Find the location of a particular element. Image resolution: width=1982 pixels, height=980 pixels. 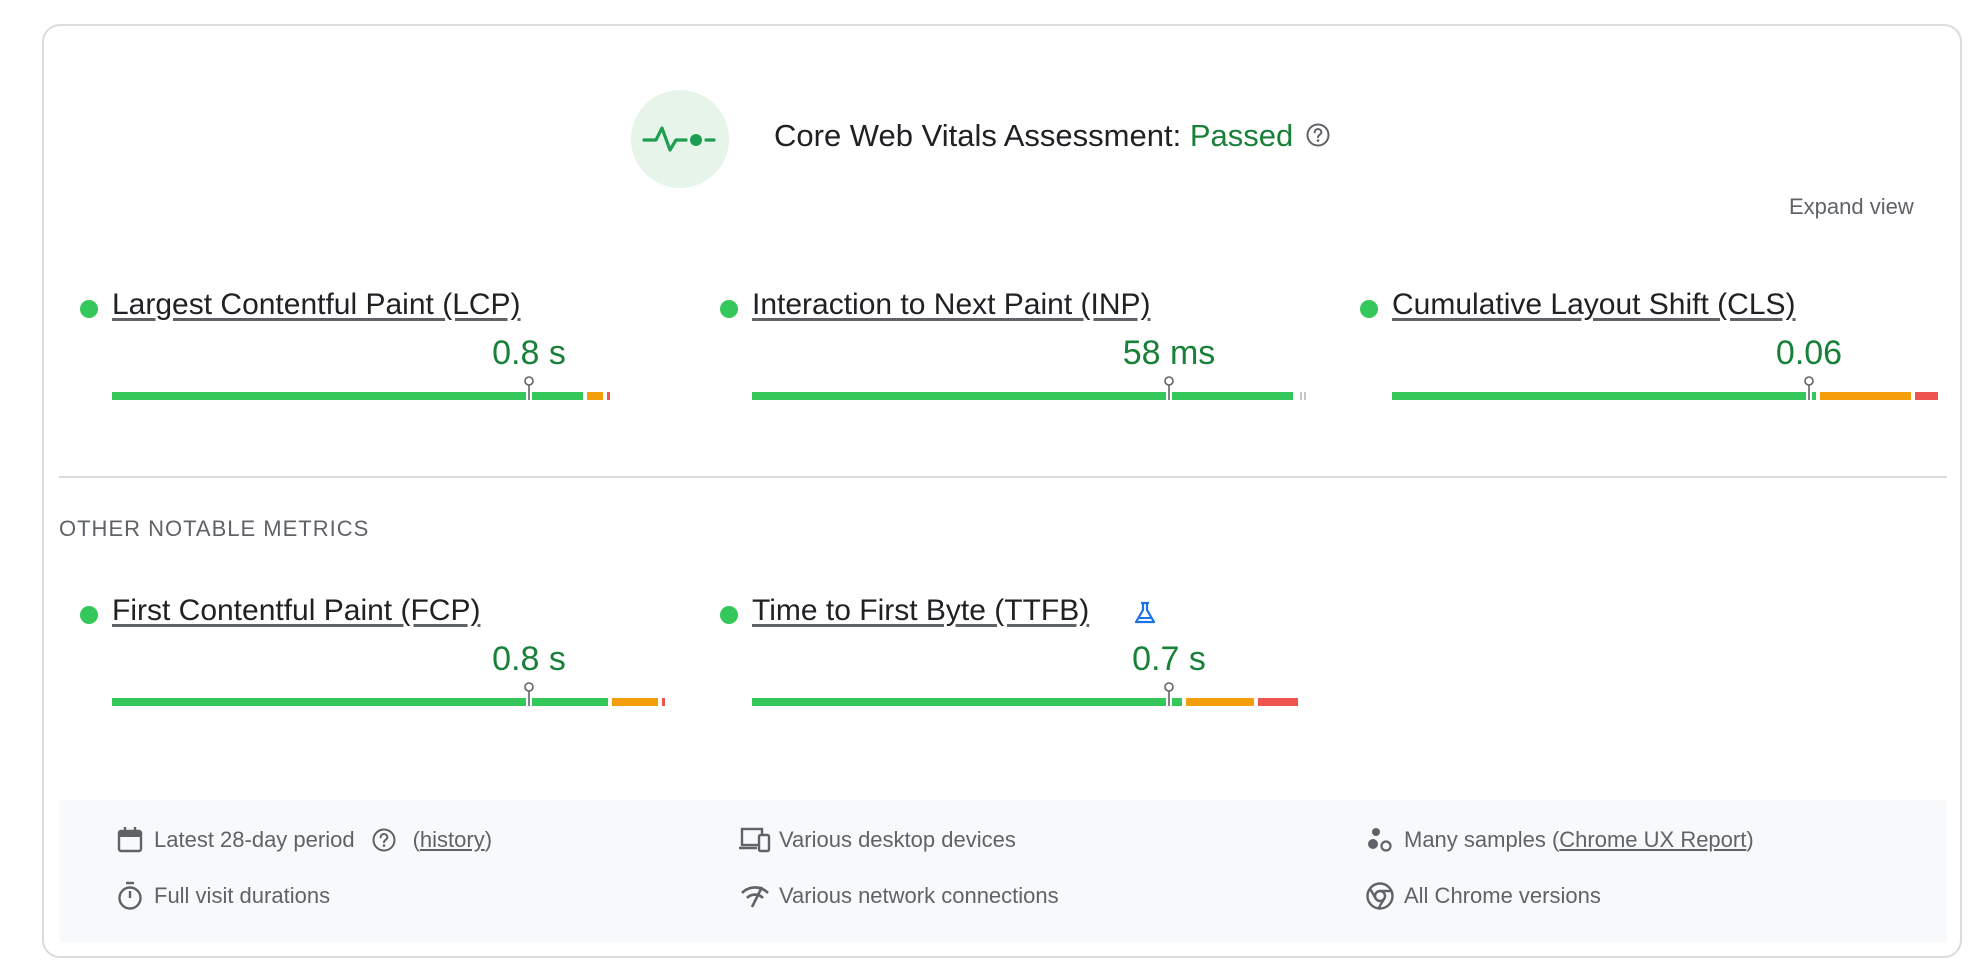

metric-label-link: Largest Contentful Paint (LCP) is located at coordinates (316, 305).